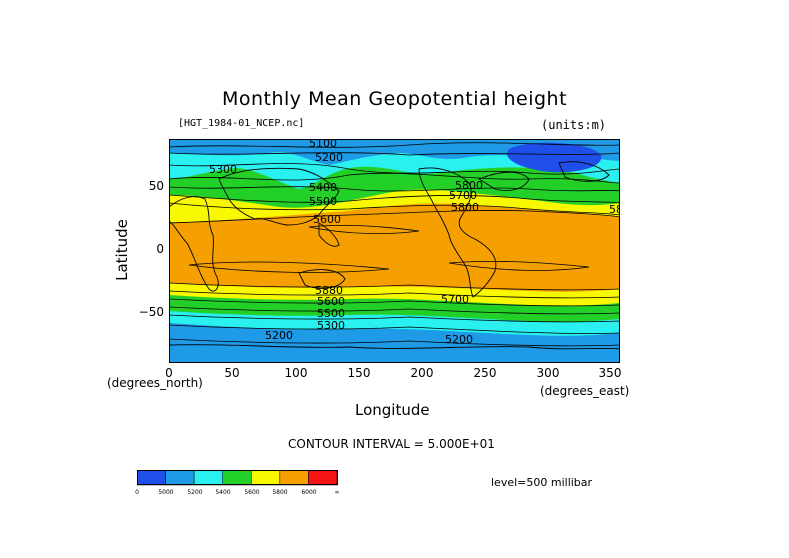 Image resolution: width=789 pixels, height=558 pixels. Describe the element at coordinates (554, 157) in the screenshot. I see `band-low-north` at that location.